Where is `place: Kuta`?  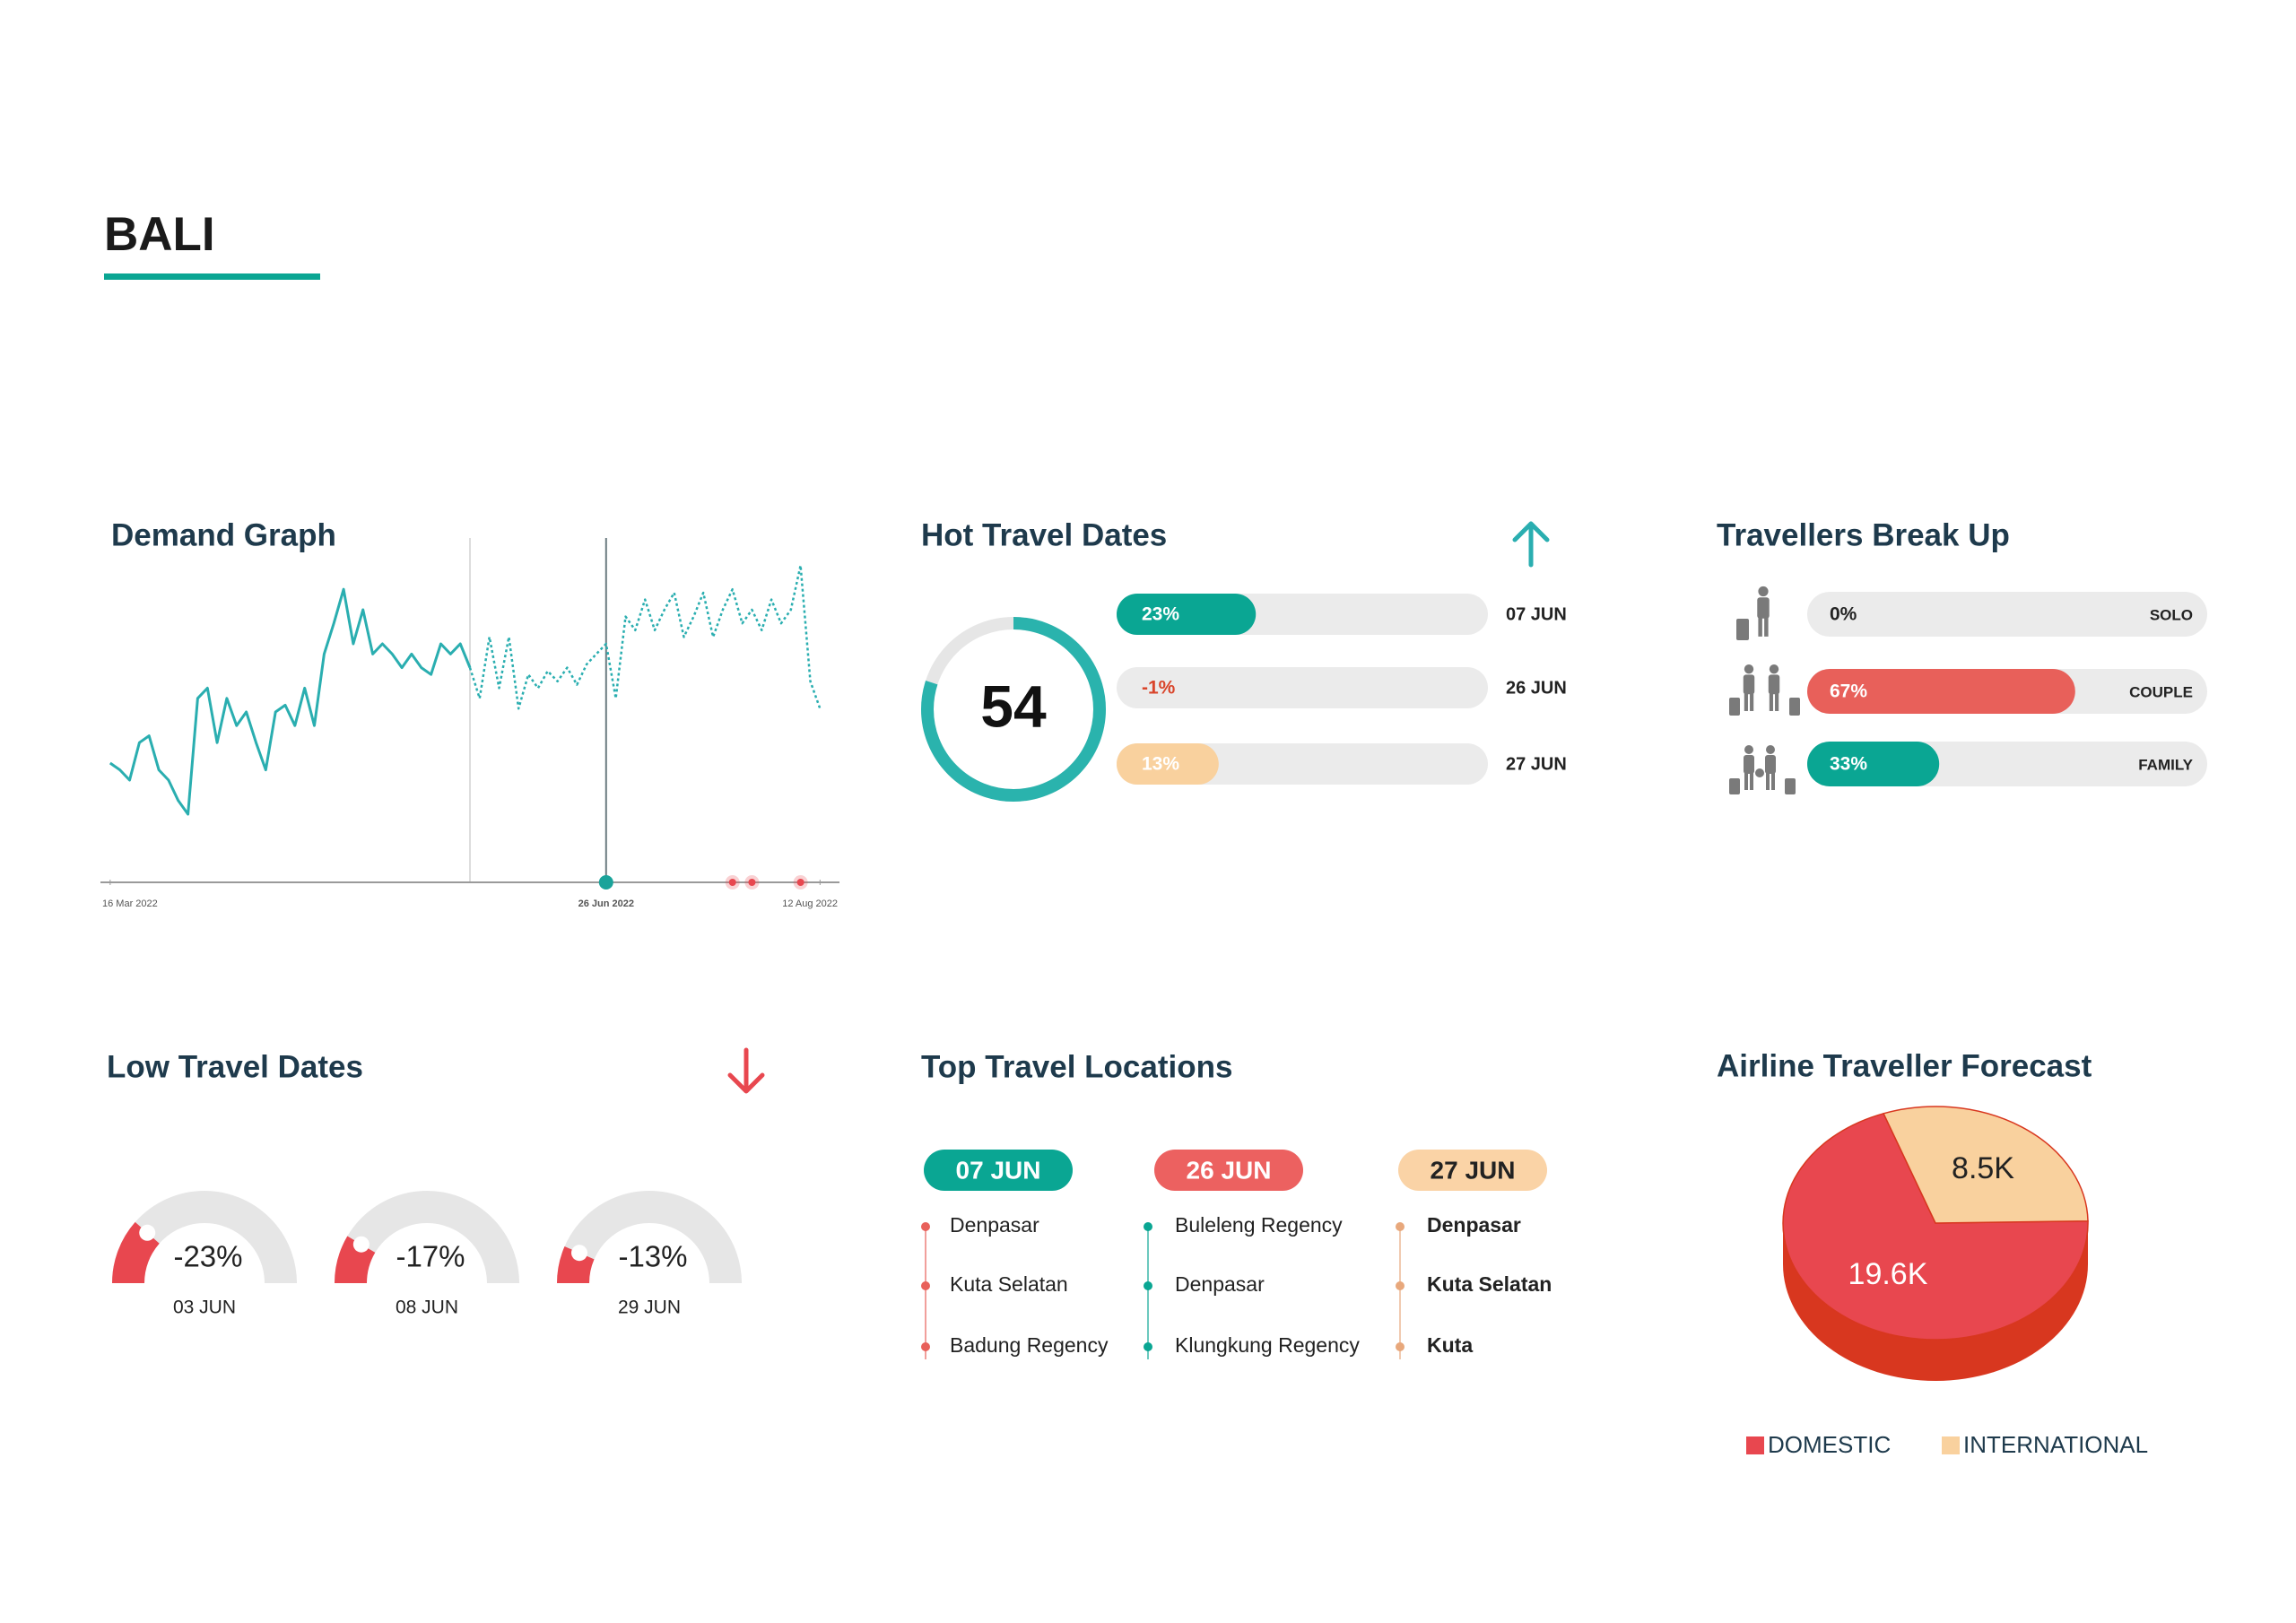 place: Kuta is located at coordinates (1450, 1345).